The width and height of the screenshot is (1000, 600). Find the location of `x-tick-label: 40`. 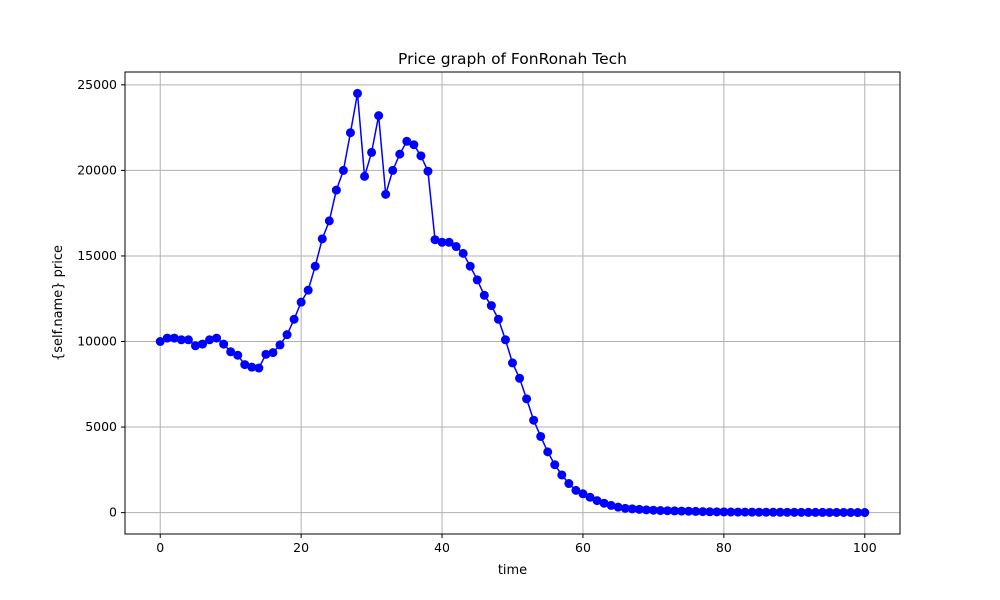

x-tick-label: 40 is located at coordinates (442, 547).